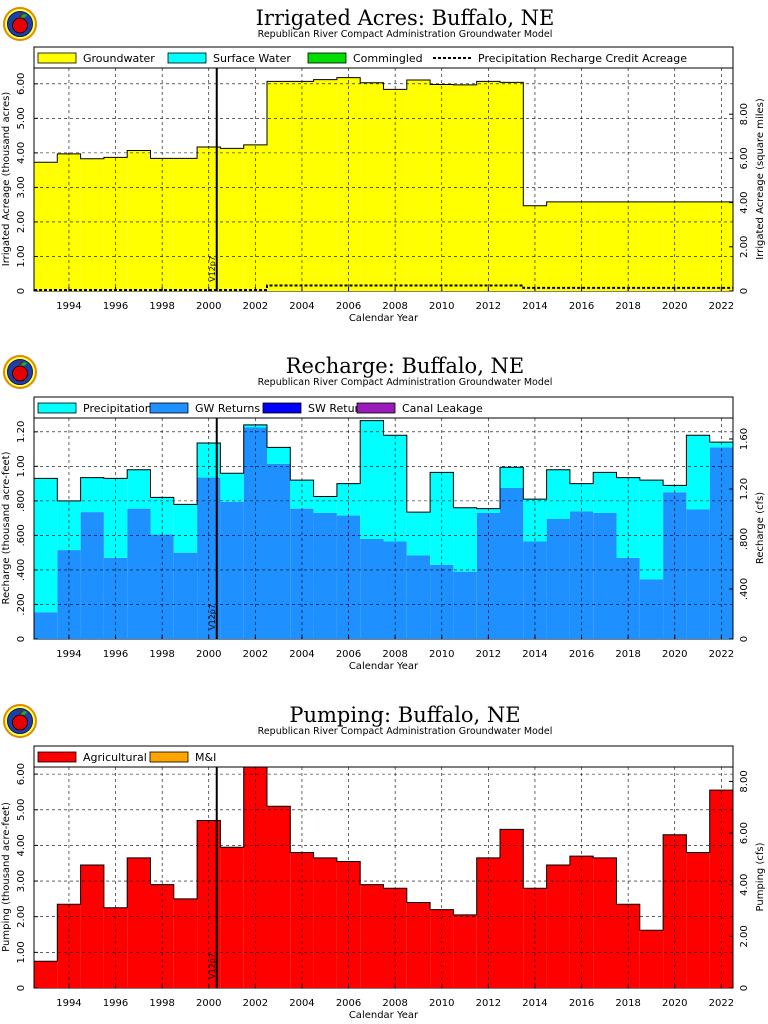  I want to click on legend-label: SW Returns, so click(340, 408).